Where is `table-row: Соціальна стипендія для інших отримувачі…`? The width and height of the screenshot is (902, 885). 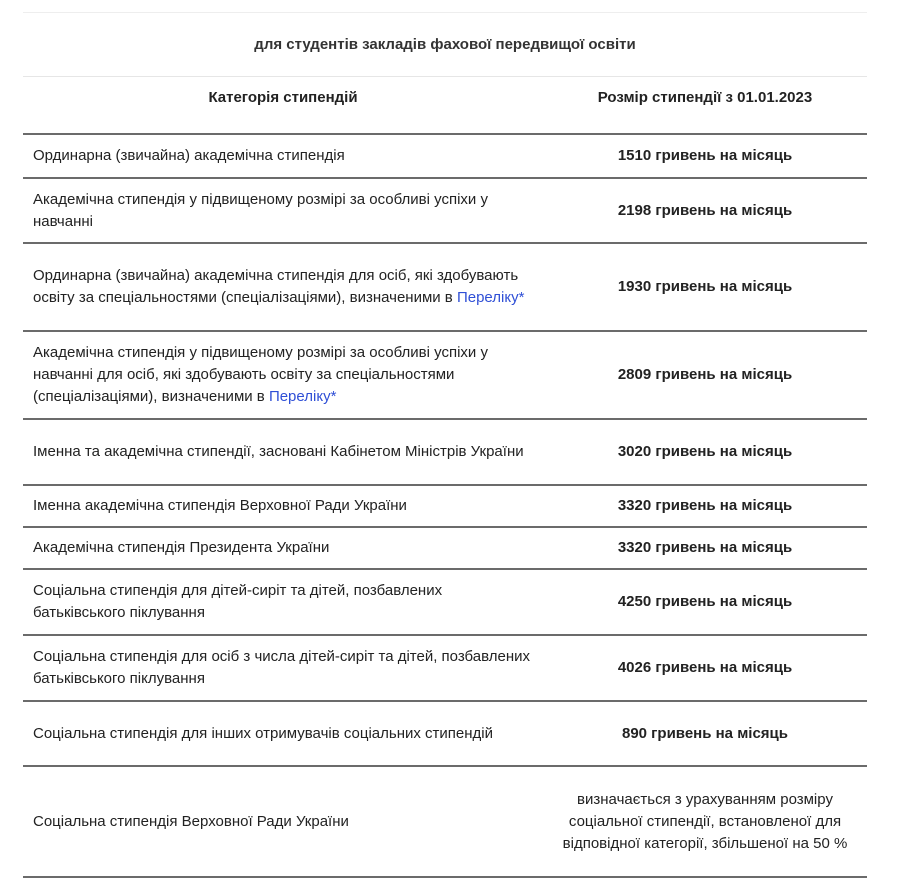 table-row: Соціальна стипендія для інших отримувачі… is located at coordinates (445, 732).